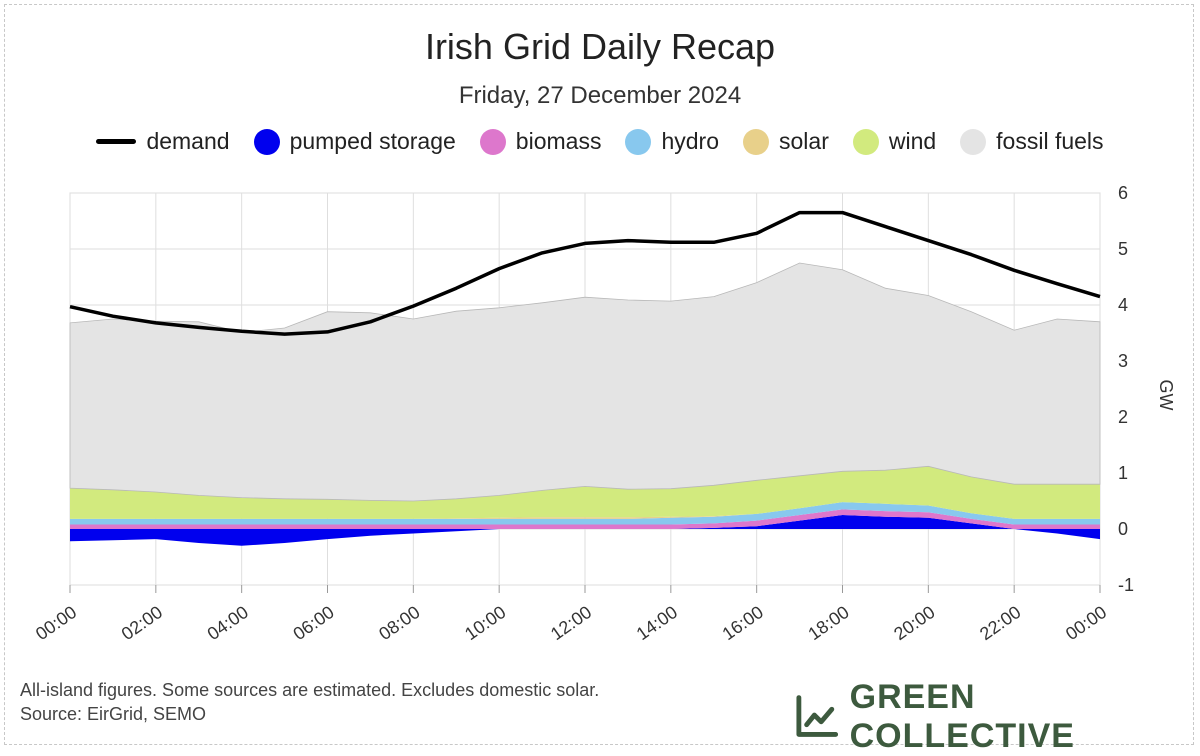 Image resolution: width=1200 pixels, height=756 pixels. What do you see at coordinates (116, 141) in the screenshot?
I see `legend-swatch-demand` at bounding box center [116, 141].